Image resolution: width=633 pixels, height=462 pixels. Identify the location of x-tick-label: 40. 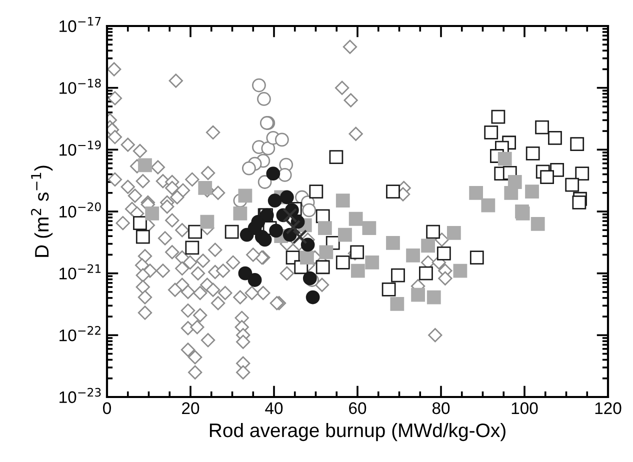
(274, 408).